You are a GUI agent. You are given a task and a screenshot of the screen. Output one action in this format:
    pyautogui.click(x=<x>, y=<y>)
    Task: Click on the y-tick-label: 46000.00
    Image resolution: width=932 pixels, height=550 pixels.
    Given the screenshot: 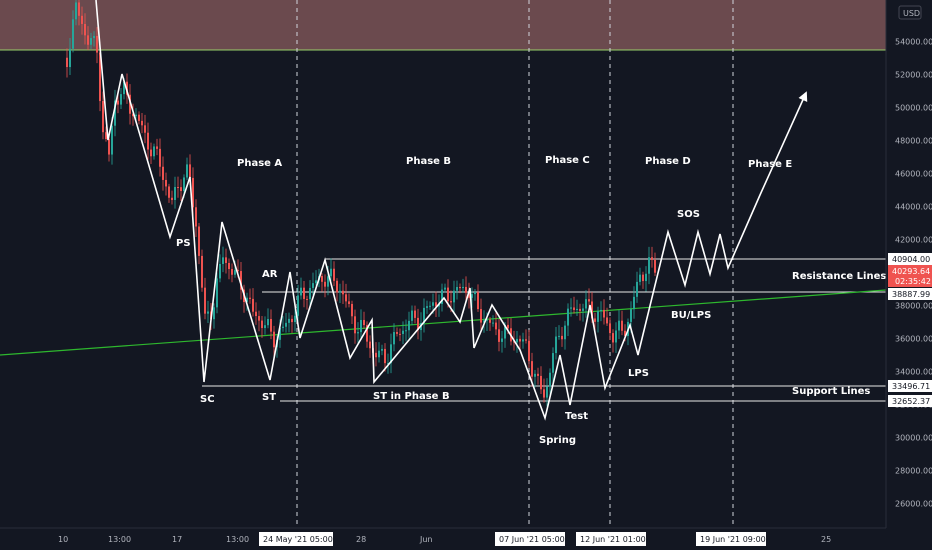 What is the action you would take?
    pyautogui.click(x=913, y=173)
    